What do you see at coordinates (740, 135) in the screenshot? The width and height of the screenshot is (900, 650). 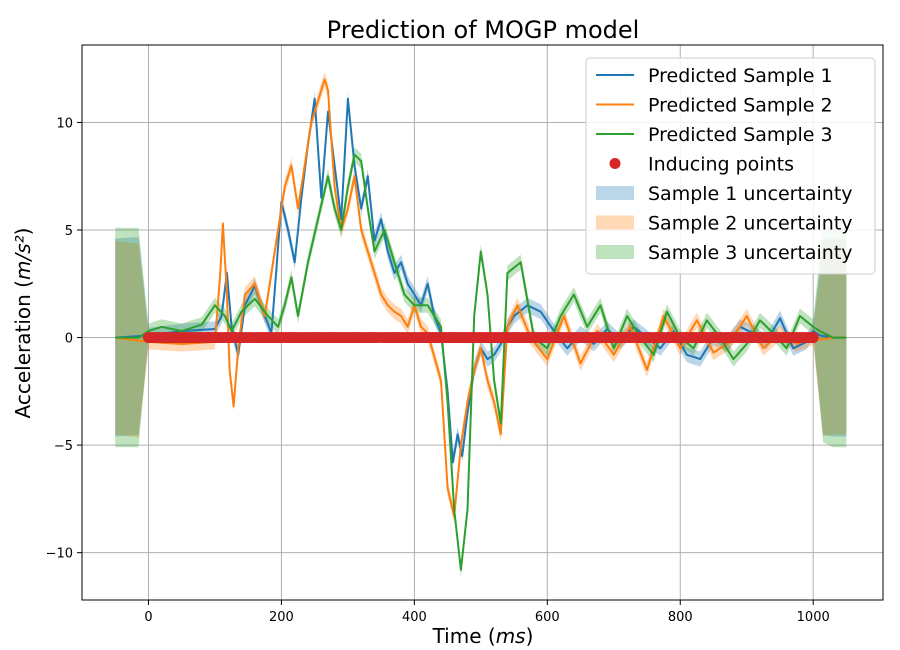 I see `legend-label: Predicted Sample 3` at bounding box center [740, 135].